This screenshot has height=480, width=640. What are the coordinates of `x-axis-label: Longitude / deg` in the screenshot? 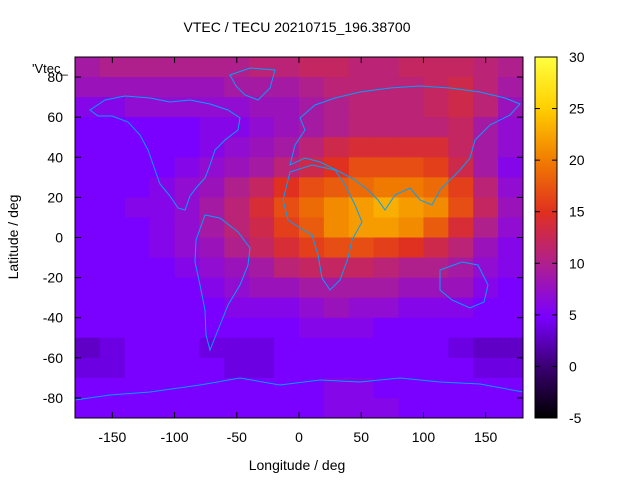 It's located at (297, 465).